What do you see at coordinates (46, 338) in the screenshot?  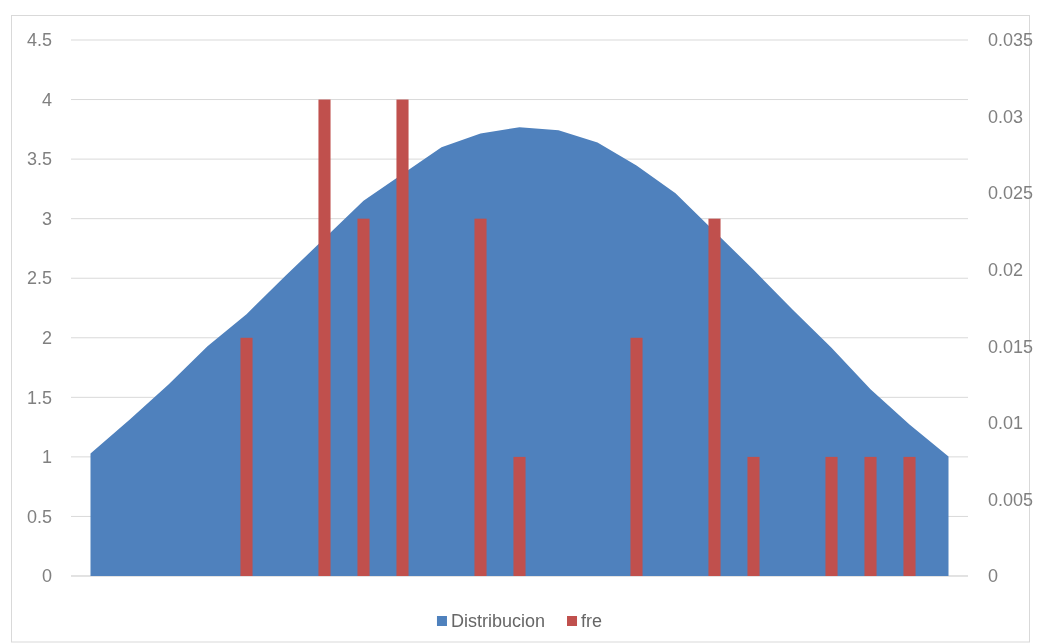 I see `y-tick-label: 2` at bounding box center [46, 338].